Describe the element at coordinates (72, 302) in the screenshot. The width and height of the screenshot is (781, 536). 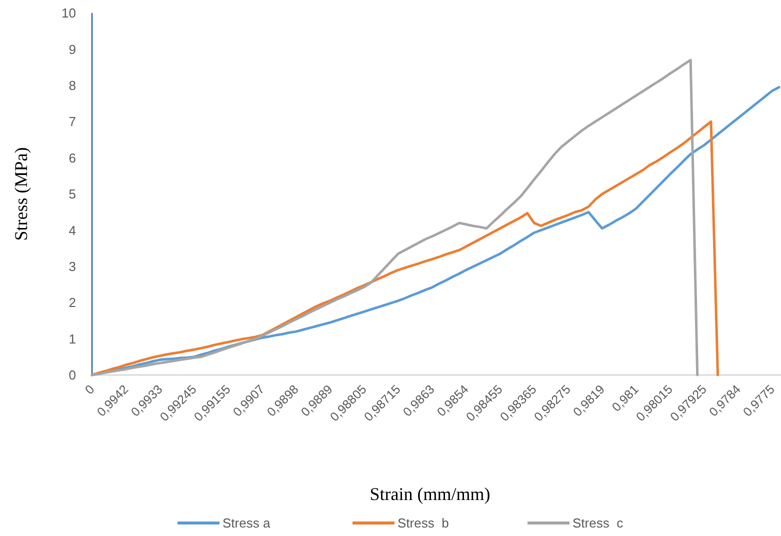
I see `y-tick-label: 2` at that location.